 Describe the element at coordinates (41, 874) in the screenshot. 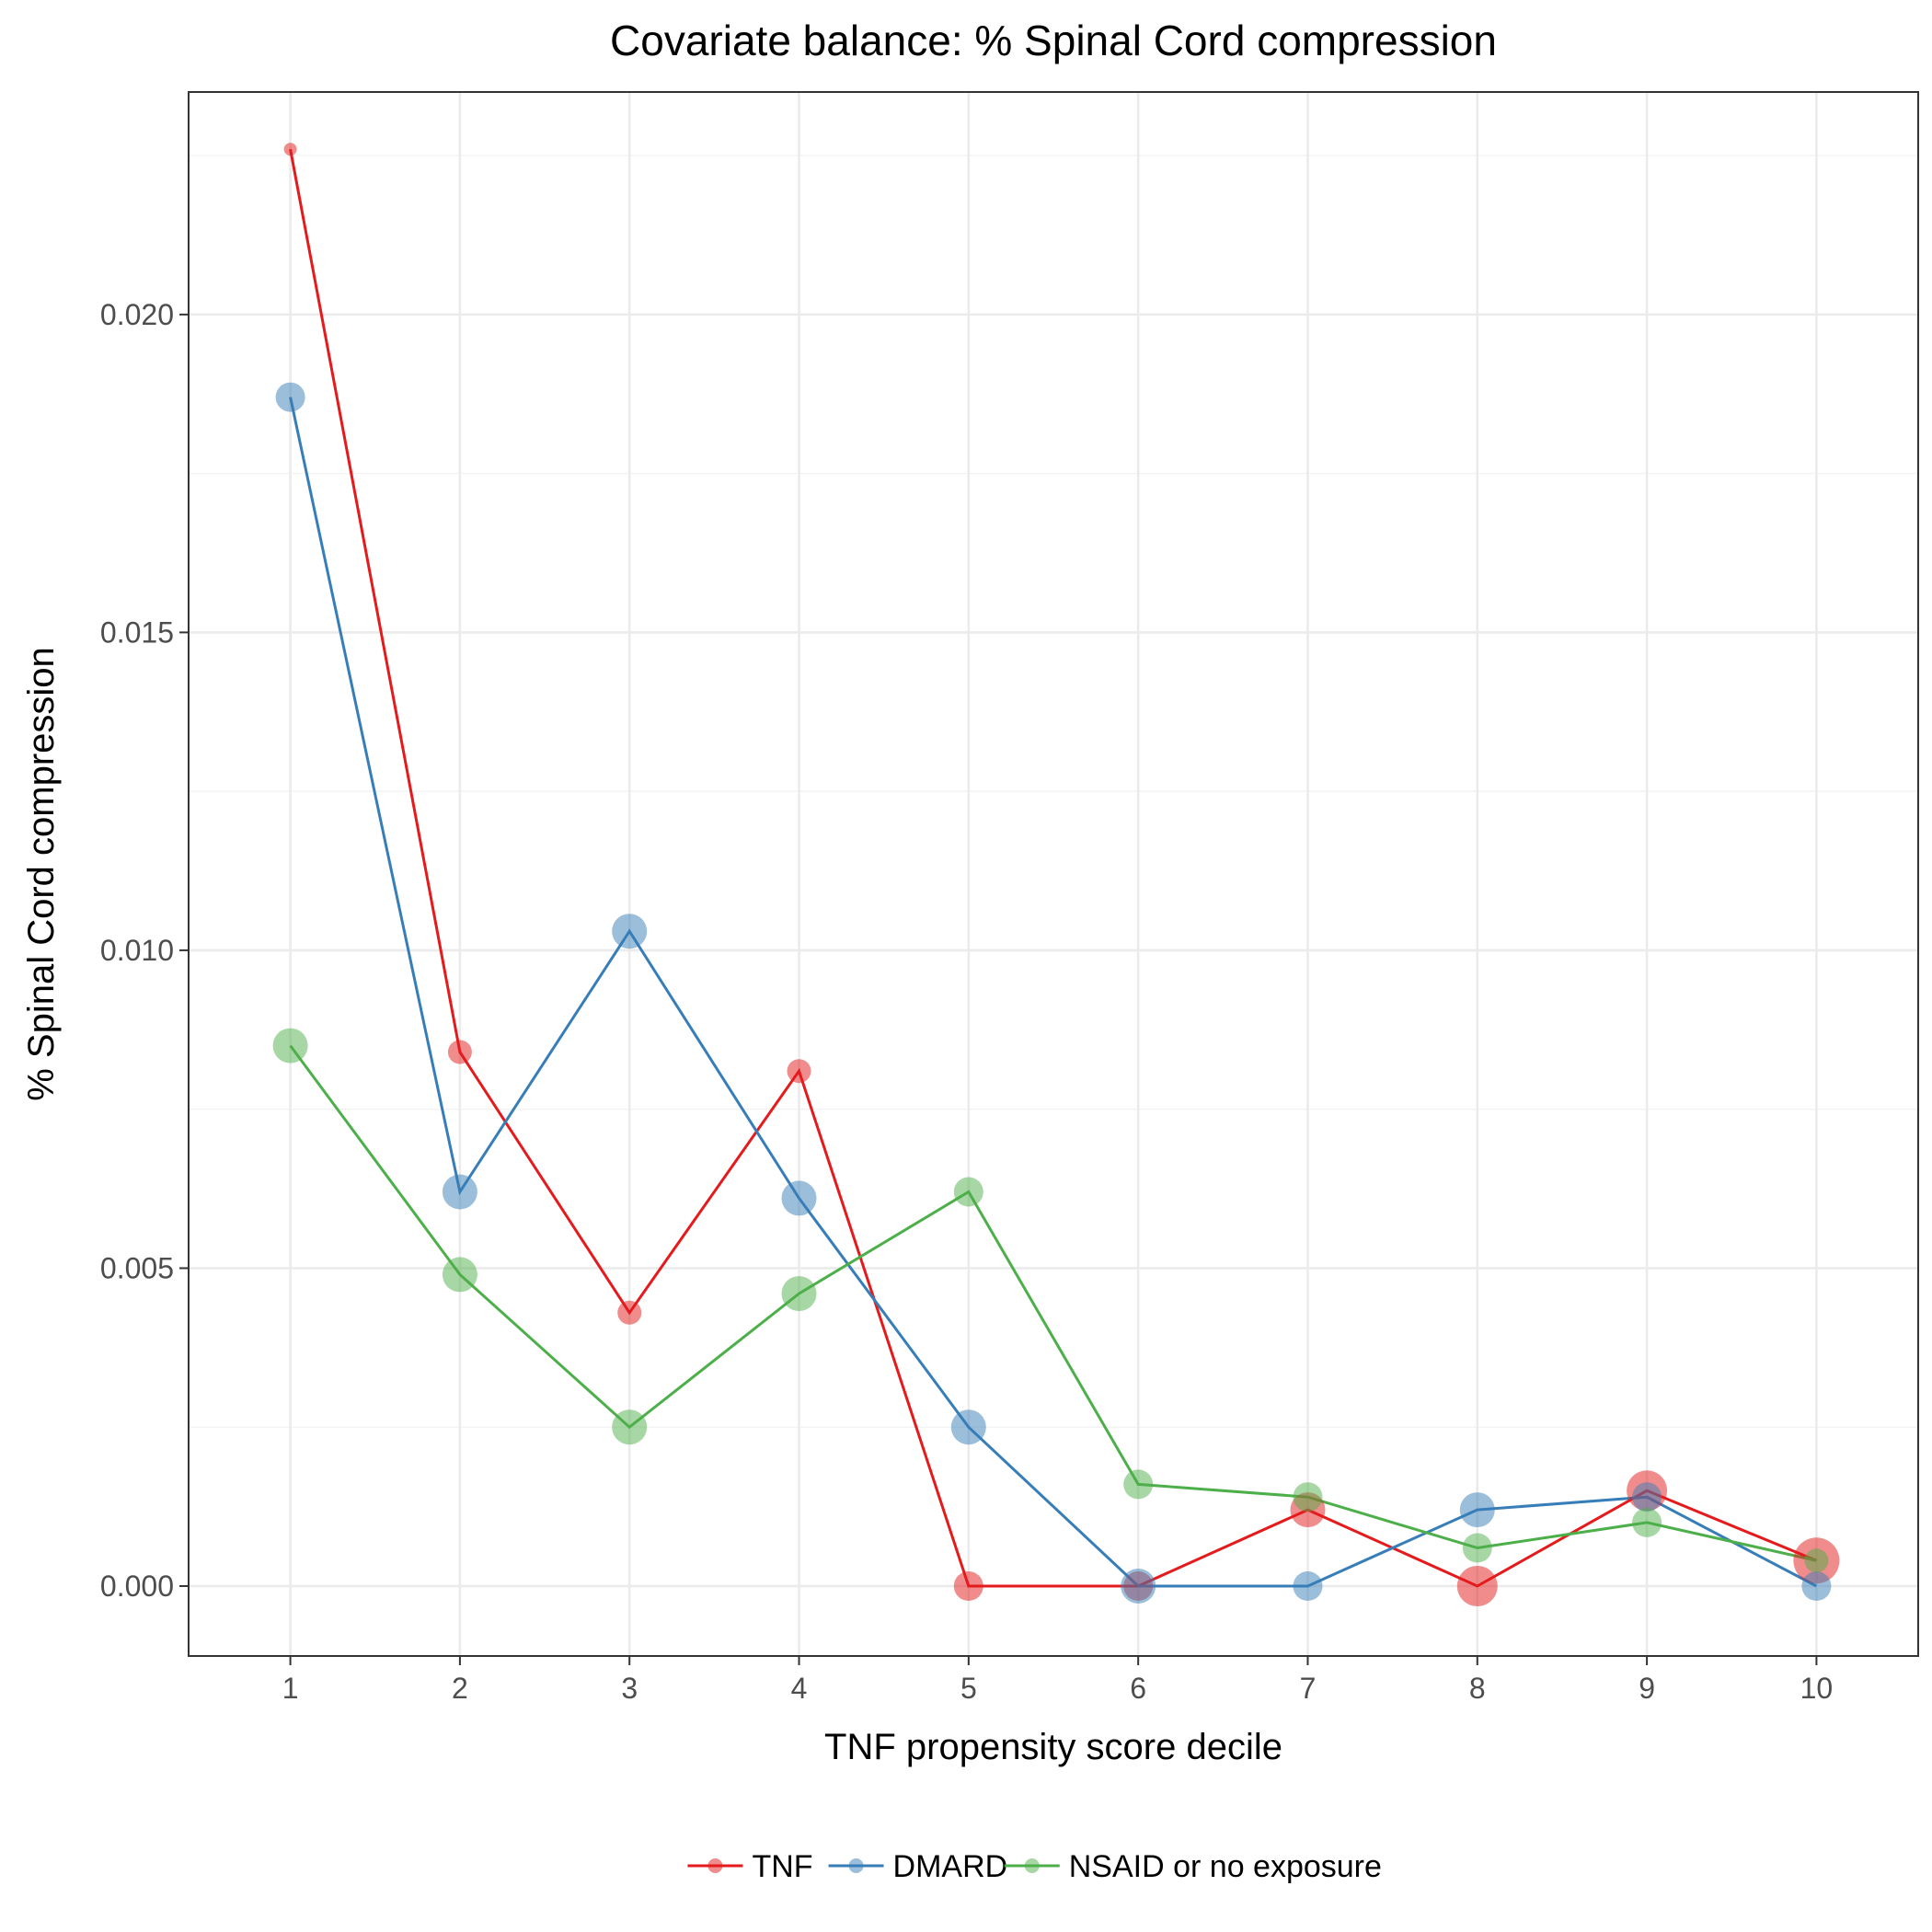

I see `y-axis-title: % Spinal Cord compression` at that location.